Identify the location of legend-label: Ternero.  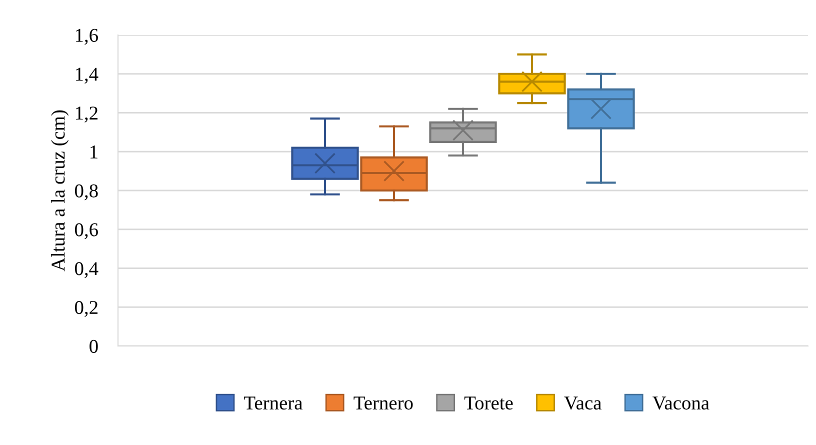
(383, 403).